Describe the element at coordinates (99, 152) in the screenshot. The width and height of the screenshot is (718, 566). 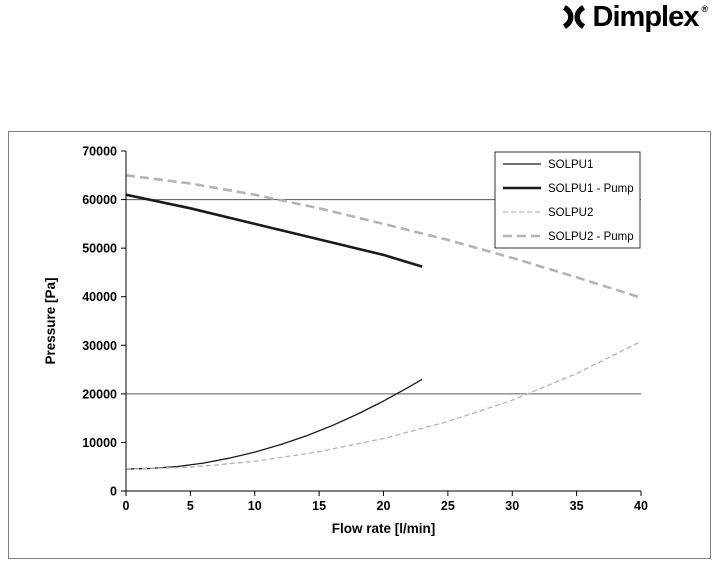
I see `y-tick-label: 70000` at that location.